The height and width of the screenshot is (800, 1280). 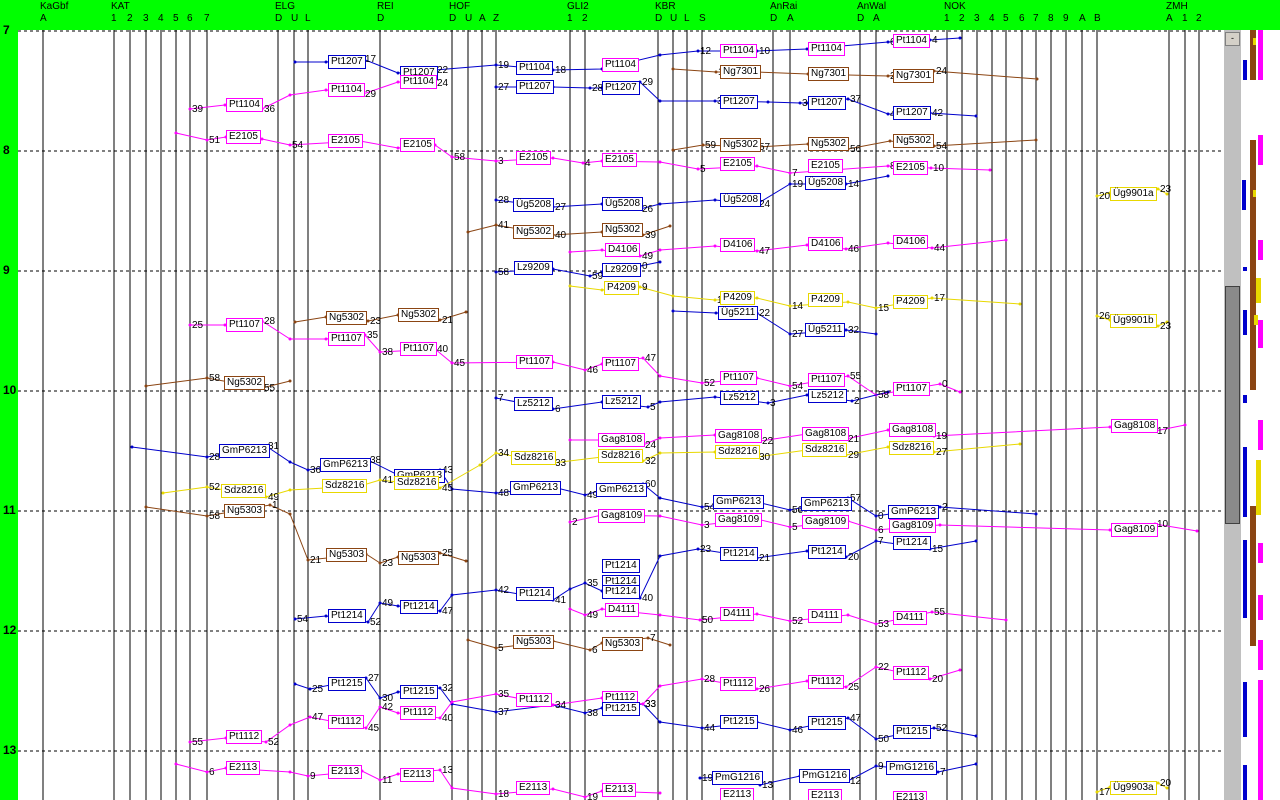 I want to click on vertical-scrollbar: -, so click(x=1232, y=415).